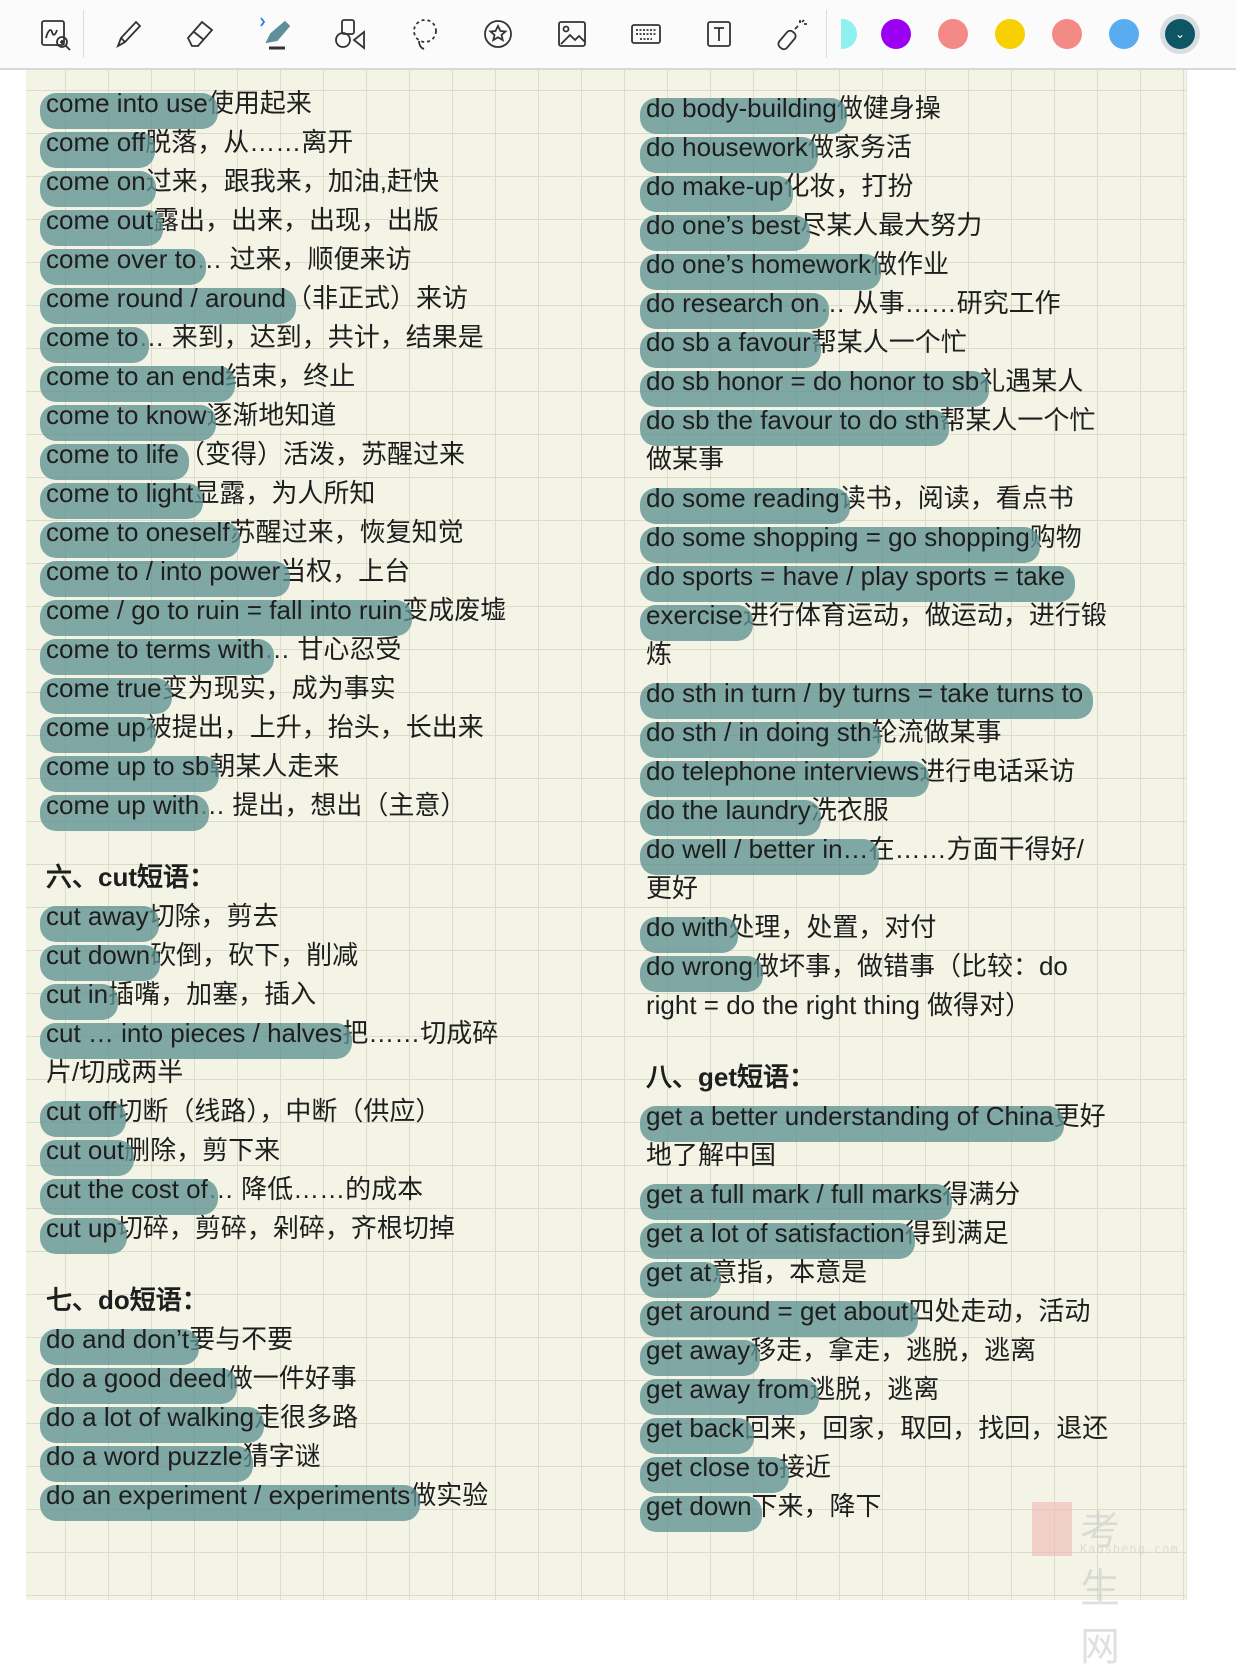 This screenshot has width=1236, height=1672. What do you see at coordinates (796, 1197) in the screenshot?
I see `highlighted-phrase: get a full mark / full marks` at bounding box center [796, 1197].